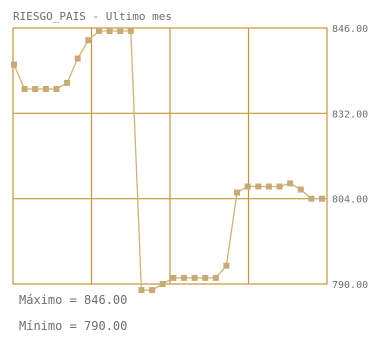 This screenshot has height=341, width=368. I want to click on y-tick-label: 832.00, so click(350, 114).